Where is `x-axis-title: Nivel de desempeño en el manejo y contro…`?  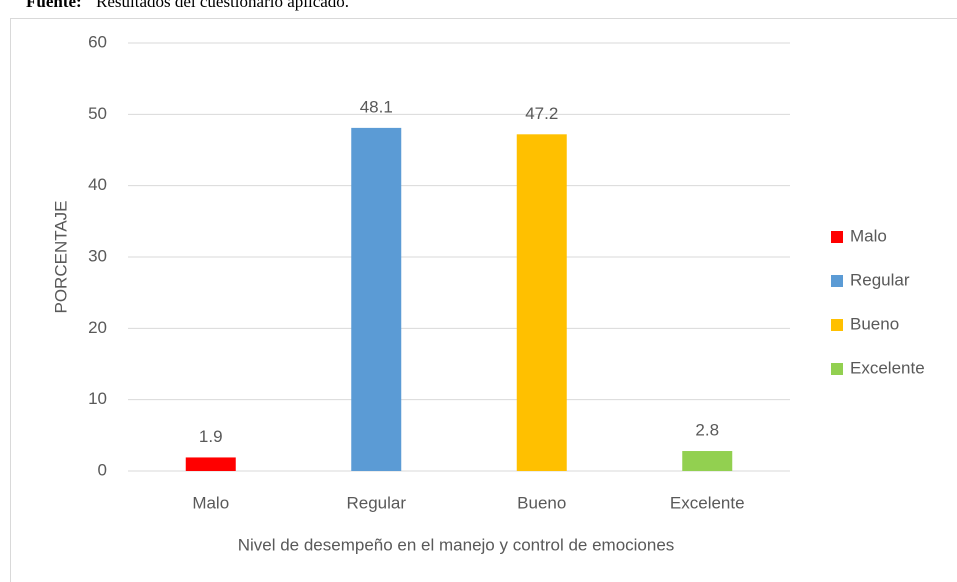
x-axis-title: Nivel de desempeño en el manejo y contro… is located at coordinates (456, 544).